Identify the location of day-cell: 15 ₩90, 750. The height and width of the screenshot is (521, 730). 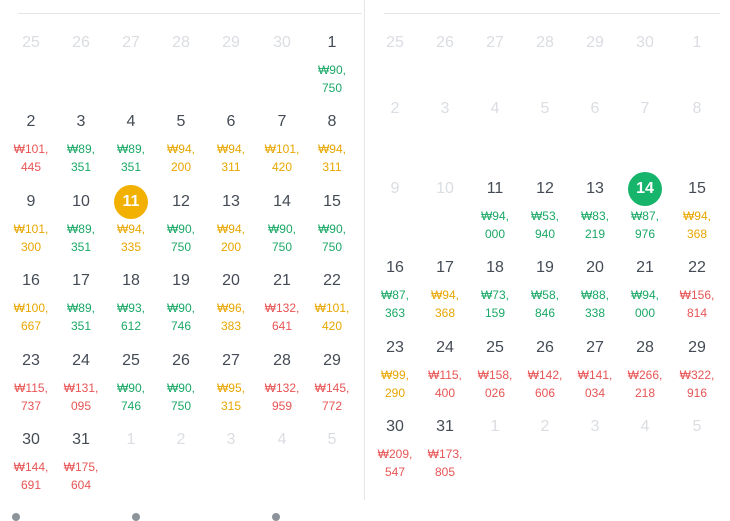
(332, 220).